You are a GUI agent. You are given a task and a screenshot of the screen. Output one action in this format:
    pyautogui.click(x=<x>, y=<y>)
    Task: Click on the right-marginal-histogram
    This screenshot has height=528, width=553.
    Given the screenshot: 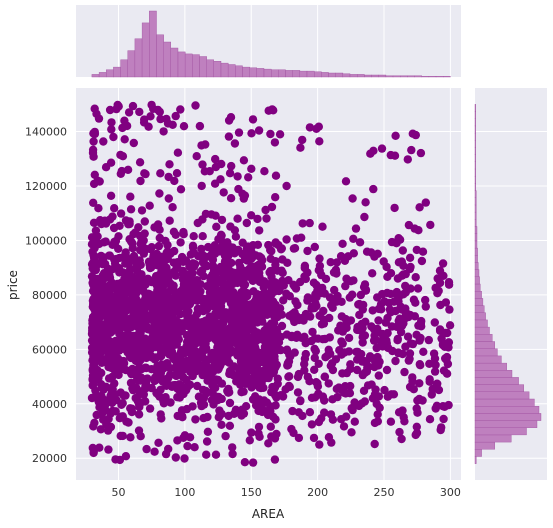 What is the action you would take?
    pyautogui.click(x=508, y=284)
    